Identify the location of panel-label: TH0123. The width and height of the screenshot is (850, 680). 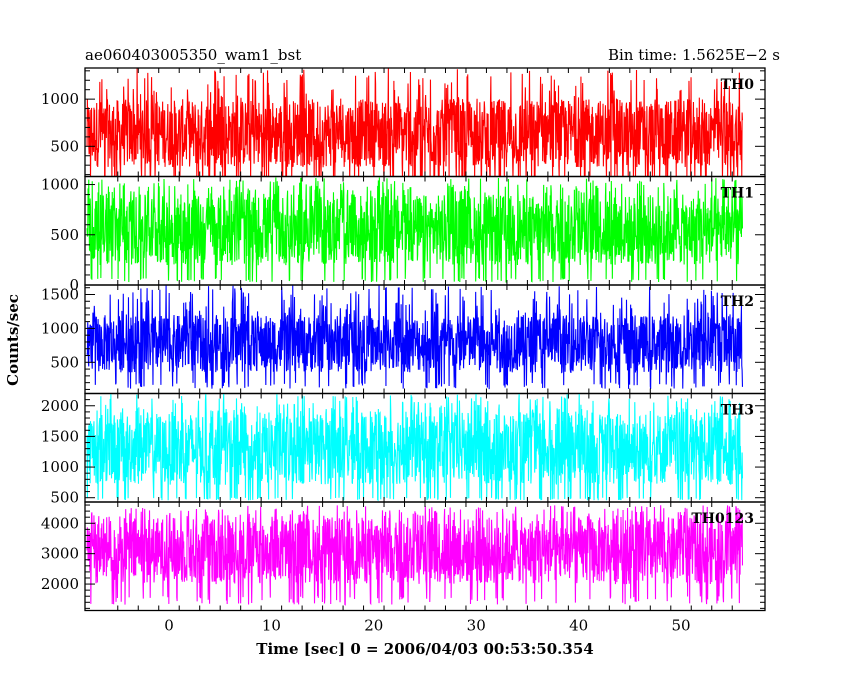
(722, 519).